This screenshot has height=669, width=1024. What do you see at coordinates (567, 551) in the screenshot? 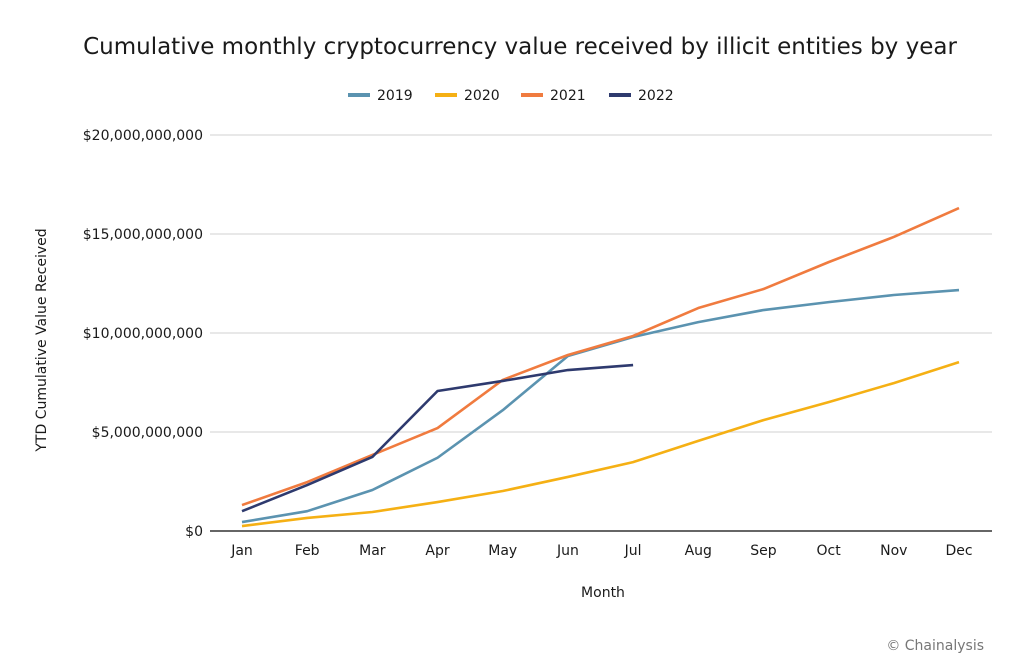
I see `x-tick-label: Jun` at bounding box center [567, 551].